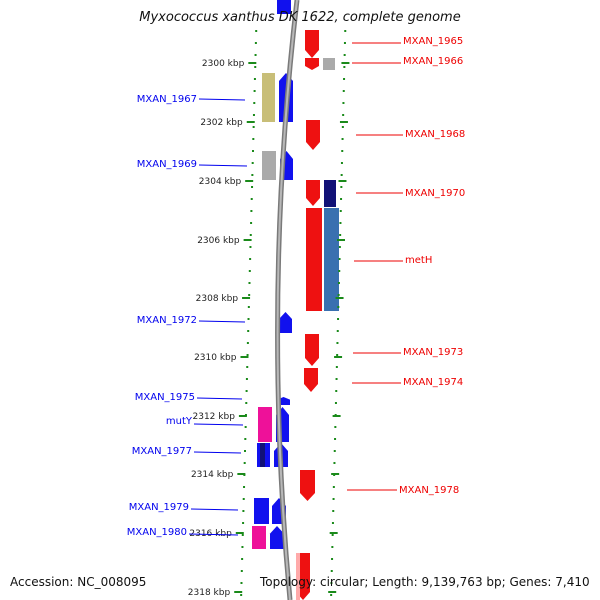 This screenshot has width=600, height=600. I want to click on tick-label: 2304 kbp, so click(220, 182).